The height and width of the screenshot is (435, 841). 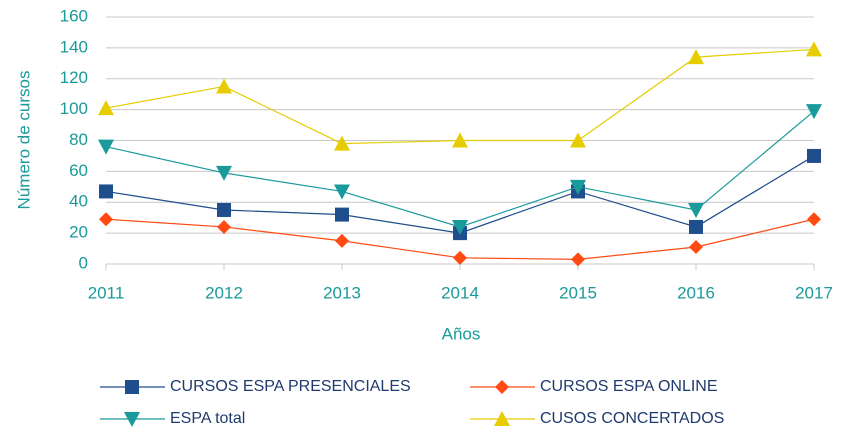 I want to click on x-tick-label: 2015, so click(x=578, y=292).